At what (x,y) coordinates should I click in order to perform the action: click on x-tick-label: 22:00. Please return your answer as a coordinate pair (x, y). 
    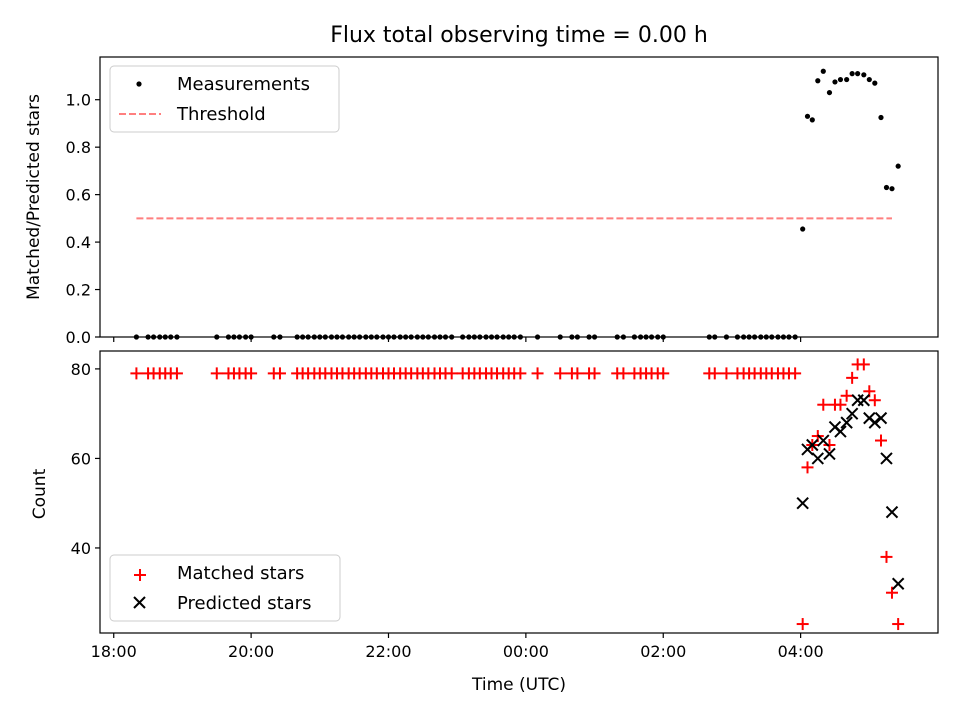
    Looking at the image, I should click on (388, 651).